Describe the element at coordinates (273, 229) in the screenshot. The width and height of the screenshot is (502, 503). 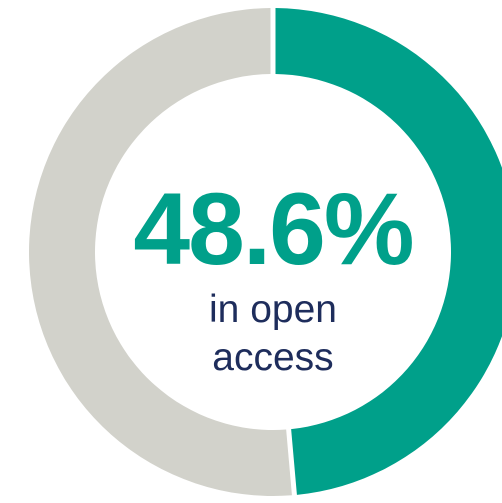
I see `open-access-percentage: 48.6%` at that location.